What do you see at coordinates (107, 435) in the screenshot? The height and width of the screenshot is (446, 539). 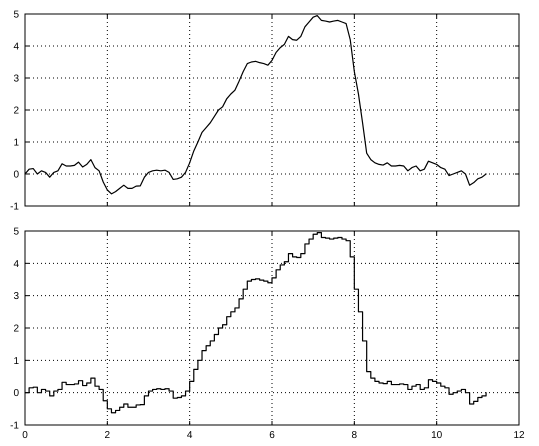 I see `x-tick-label: 2` at bounding box center [107, 435].